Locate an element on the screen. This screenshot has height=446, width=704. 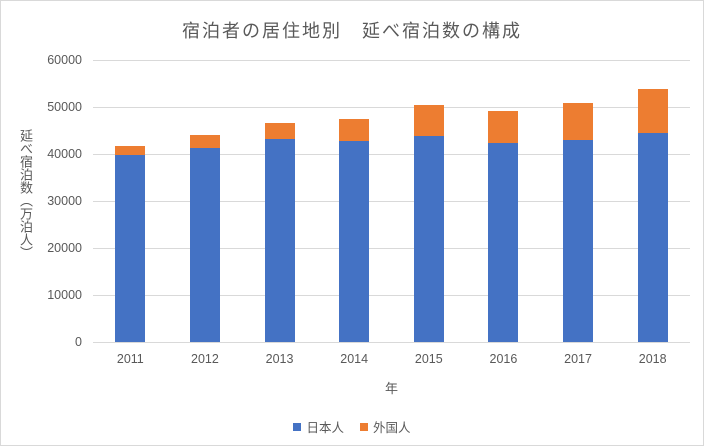
x-tick-label-2014: 2014 is located at coordinates (354, 359).